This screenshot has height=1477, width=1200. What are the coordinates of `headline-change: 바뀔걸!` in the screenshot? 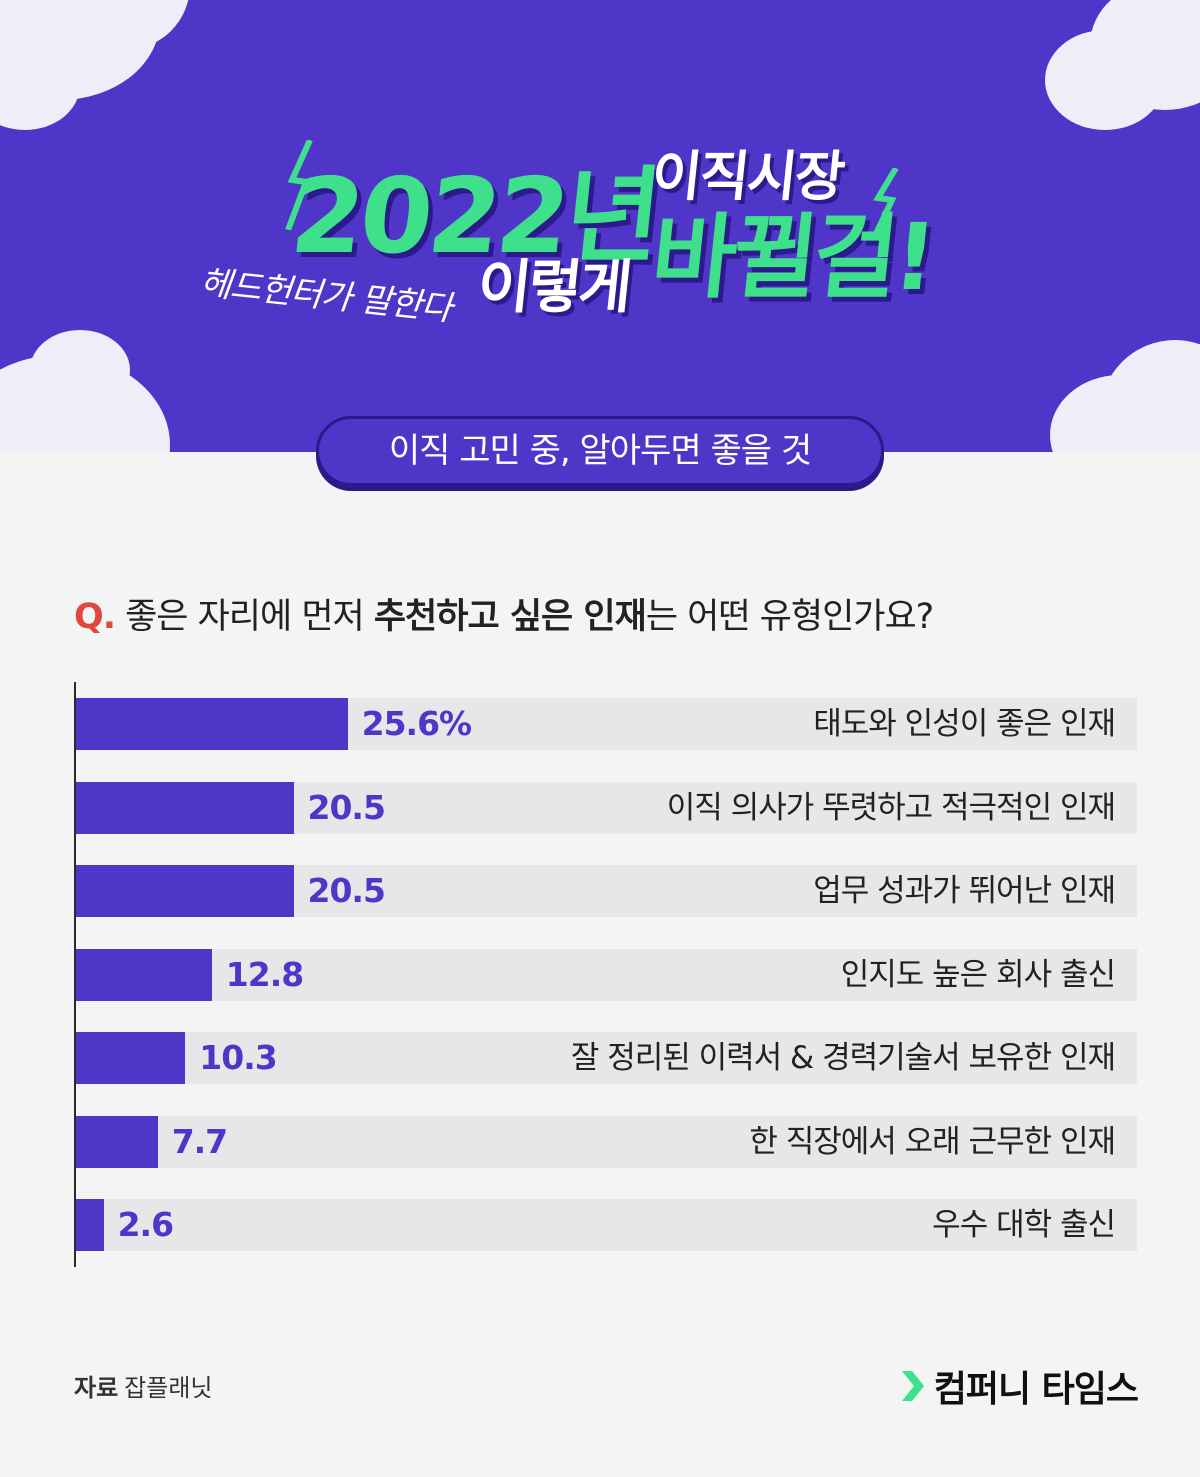 It's located at (792, 257).